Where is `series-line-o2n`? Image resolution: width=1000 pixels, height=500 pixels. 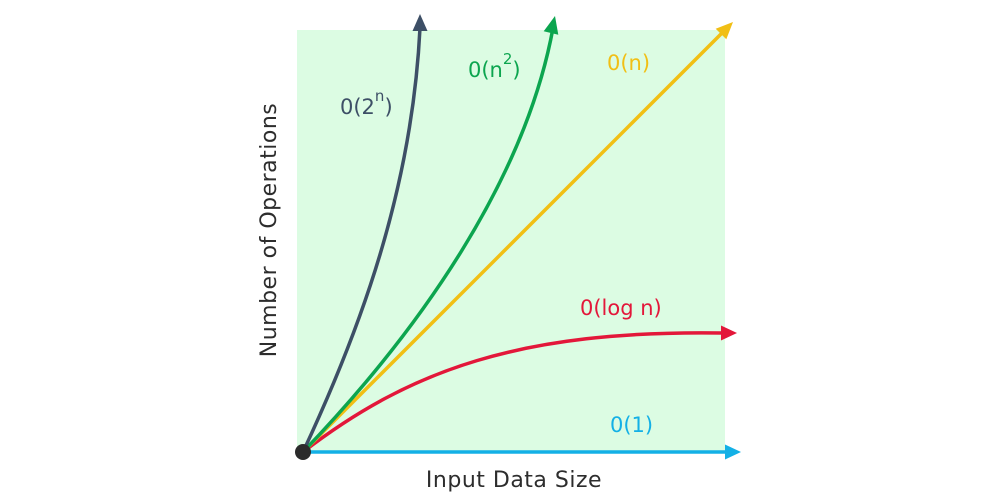 series-line-o2n is located at coordinates (361, 240).